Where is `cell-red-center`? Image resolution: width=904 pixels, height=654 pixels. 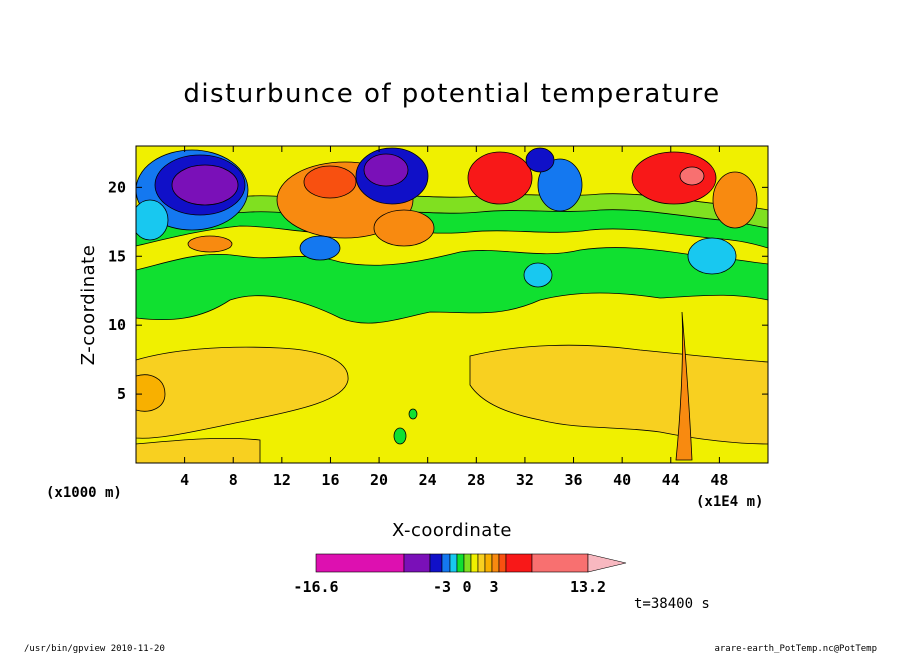 cell-red-center is located at coordinates (330, 182).